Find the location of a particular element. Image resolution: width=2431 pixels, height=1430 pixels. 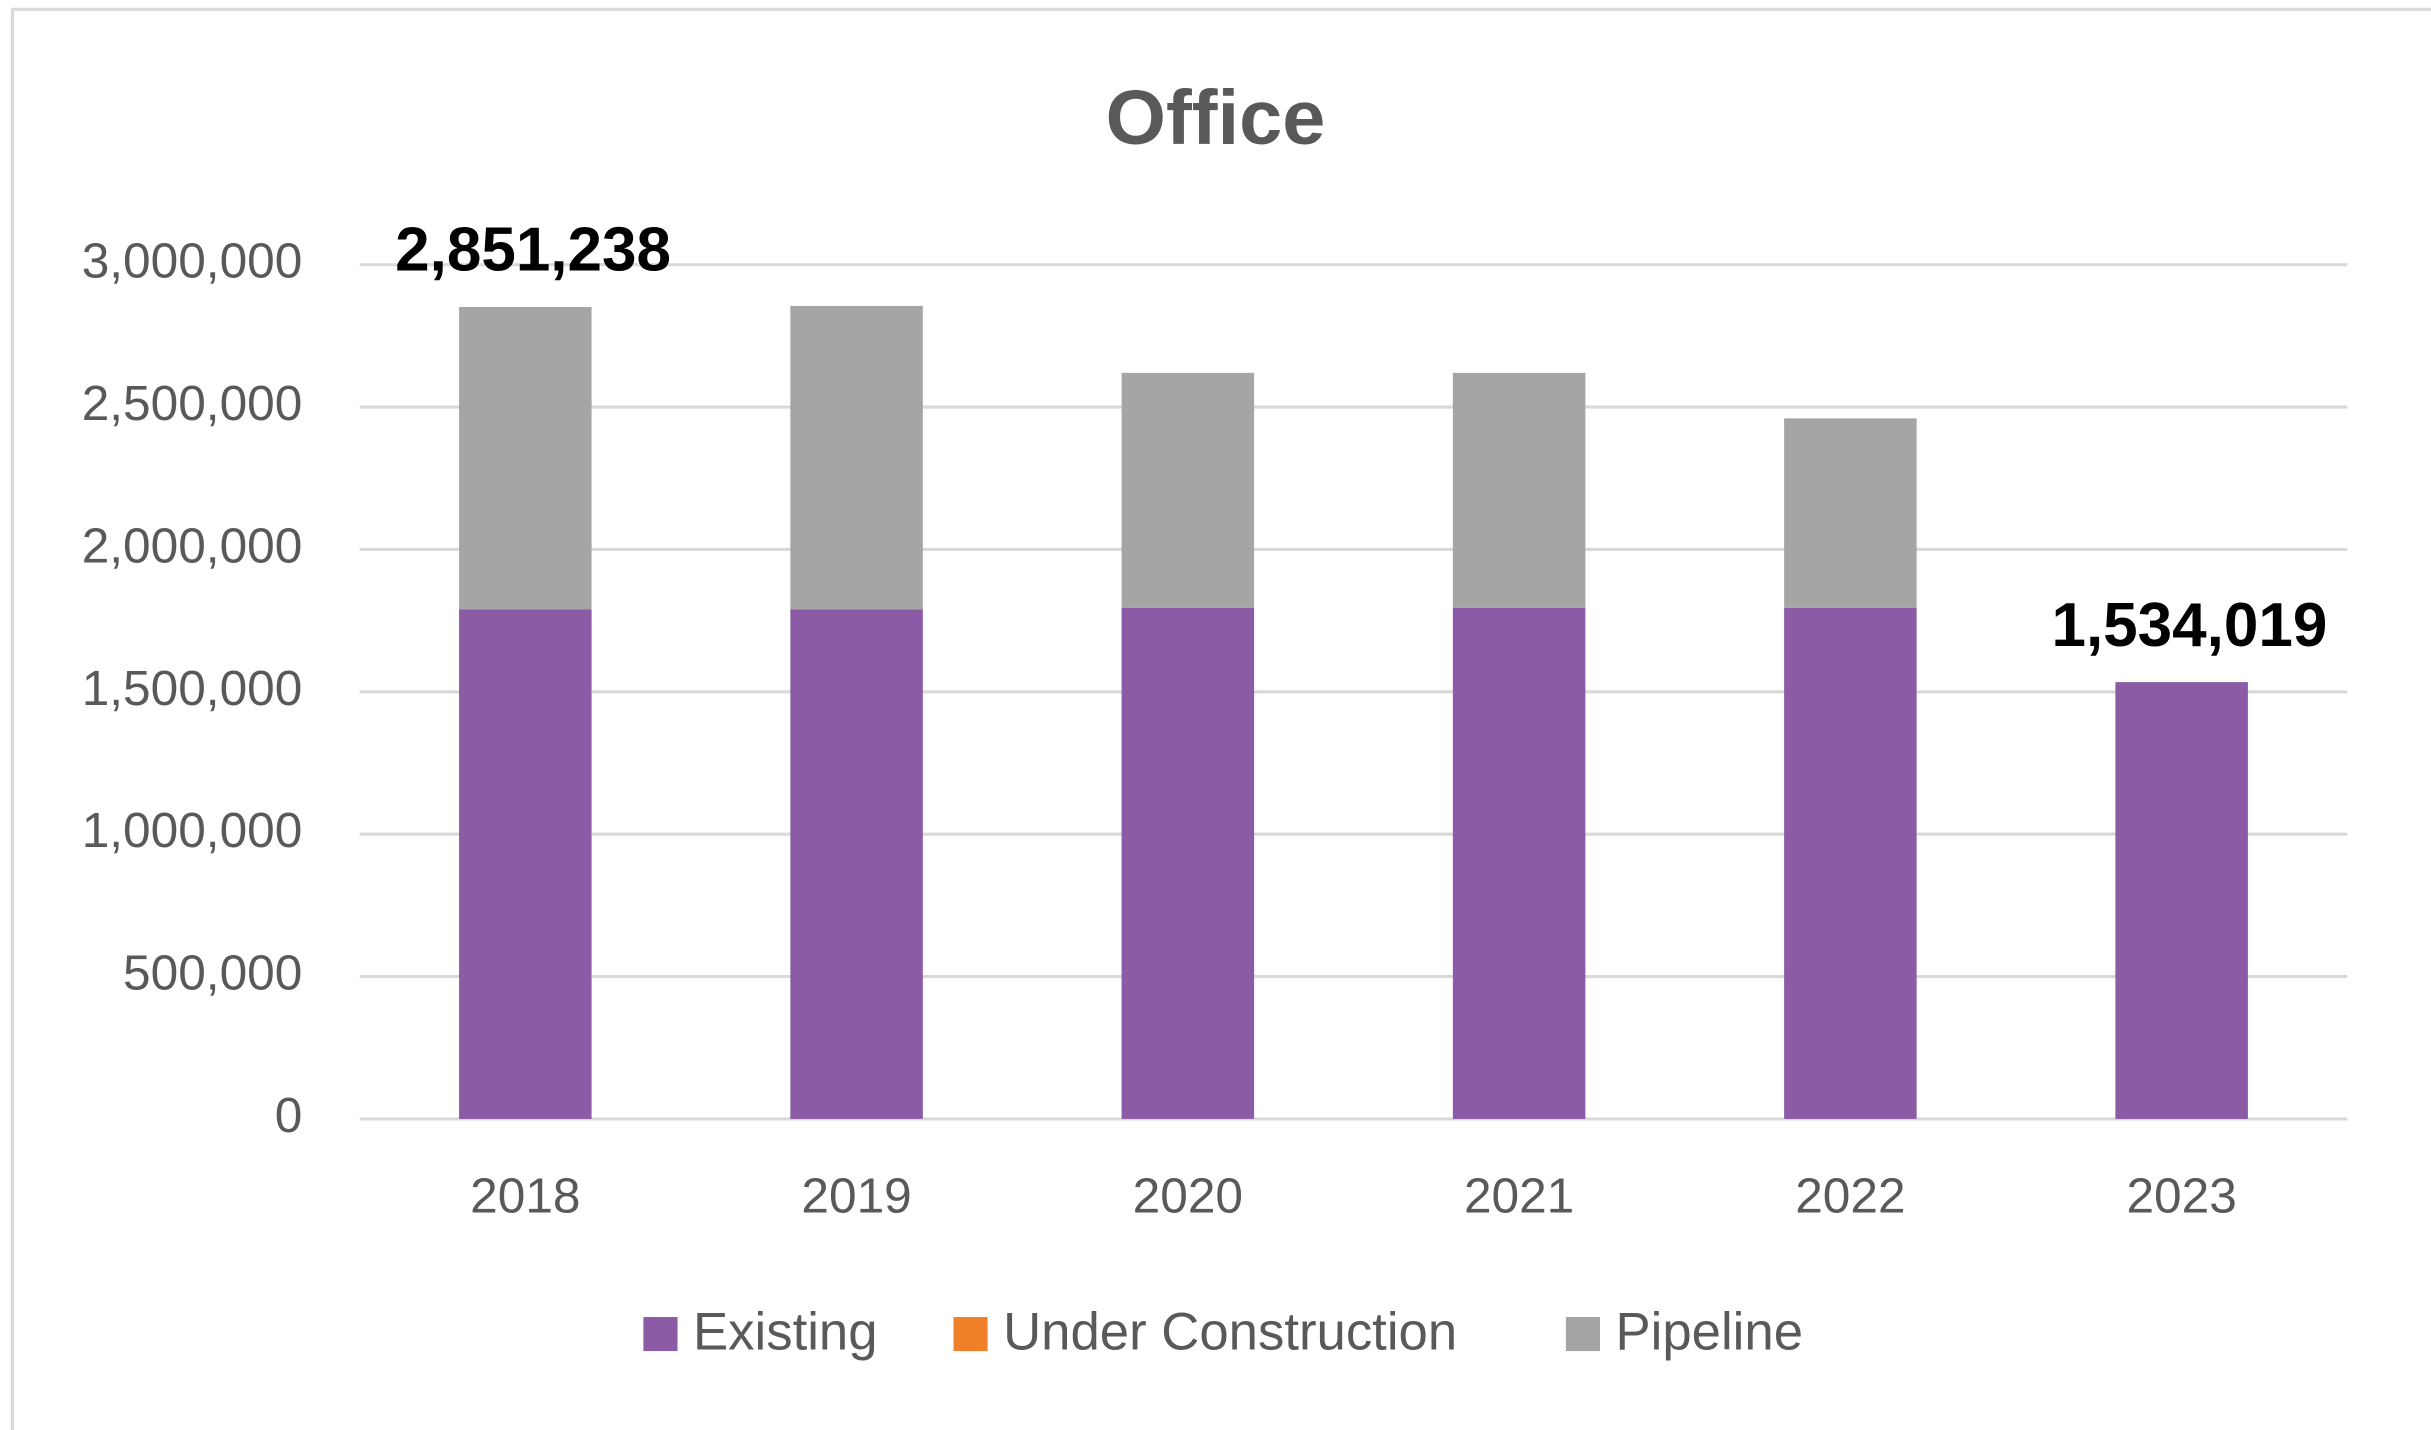

legend-label: Under Construction is located at coordinates (1230, 1332).